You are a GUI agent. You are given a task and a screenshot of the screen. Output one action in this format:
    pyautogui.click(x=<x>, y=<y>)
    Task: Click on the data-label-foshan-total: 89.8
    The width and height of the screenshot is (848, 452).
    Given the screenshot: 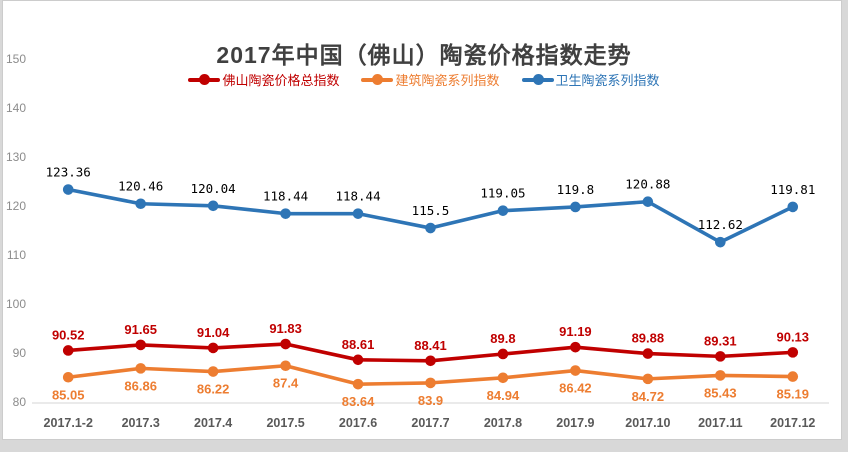 What is the action you would take?
    pyautogui.click(x=502, y=338)
    